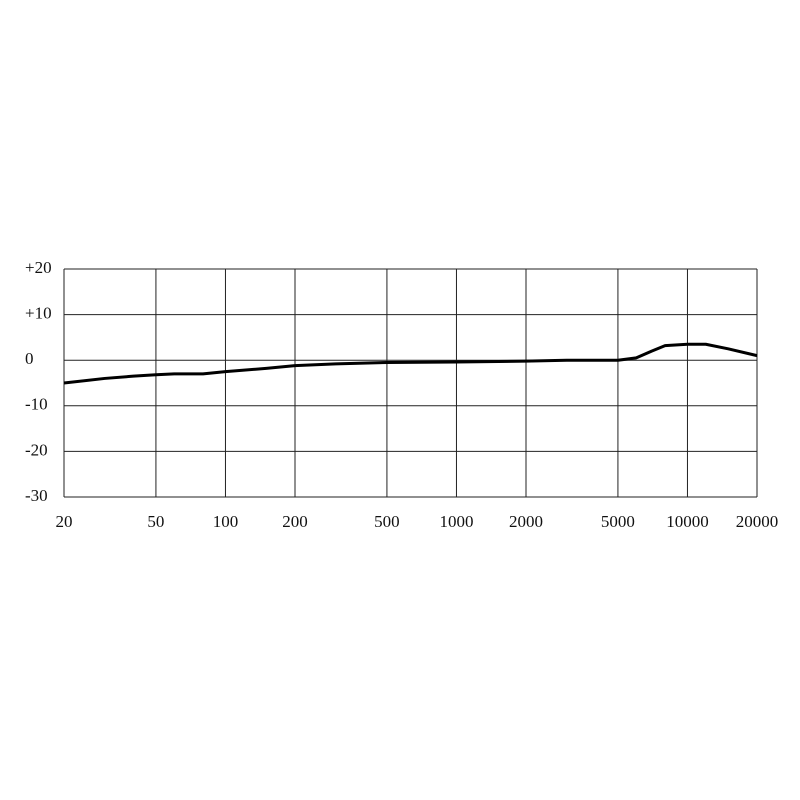 The image size is (800, 800). What do you see at coordinates (526, 521) in the screenshot?
I see `x-tick-label: 2000` at bounding box center [526, 521].